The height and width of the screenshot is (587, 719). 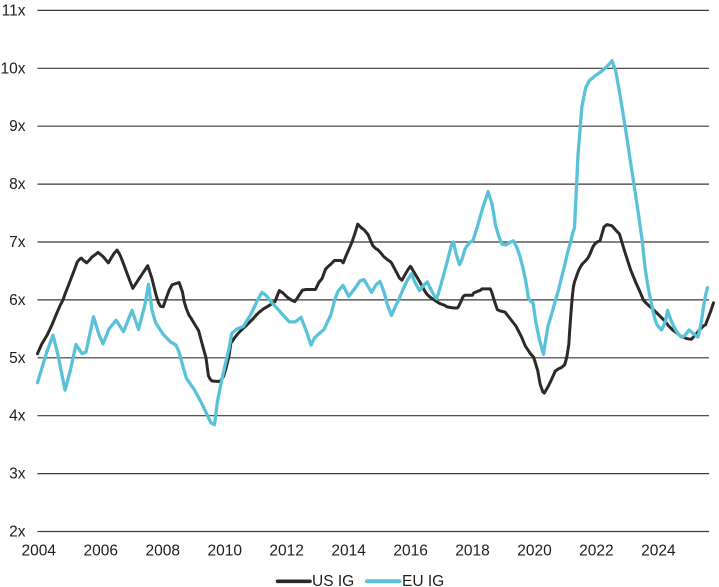 I want to click on svg-text: 2006, so click(x=101, y=551).